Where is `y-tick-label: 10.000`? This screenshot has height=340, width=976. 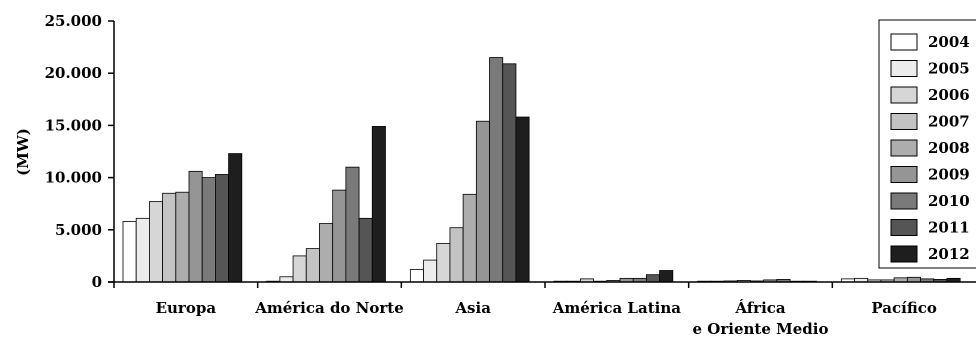 y-tick-label: 10.000 is located at coordinates (73, 178).